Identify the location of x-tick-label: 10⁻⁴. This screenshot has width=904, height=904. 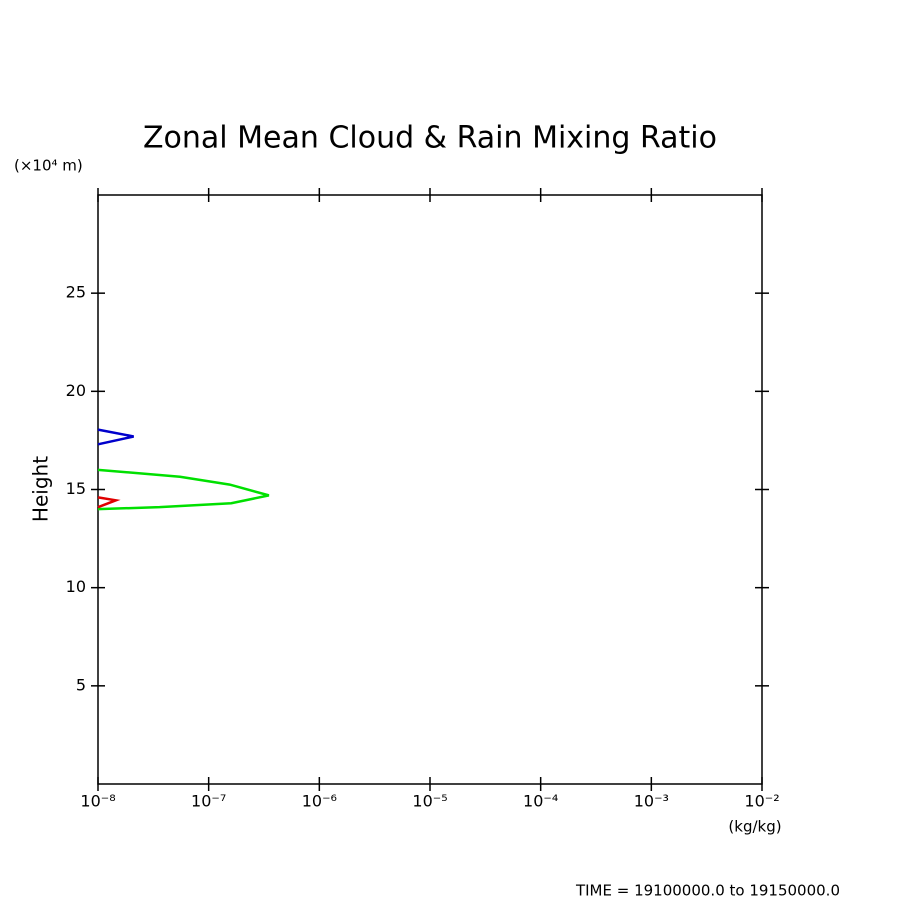
(540, 801).